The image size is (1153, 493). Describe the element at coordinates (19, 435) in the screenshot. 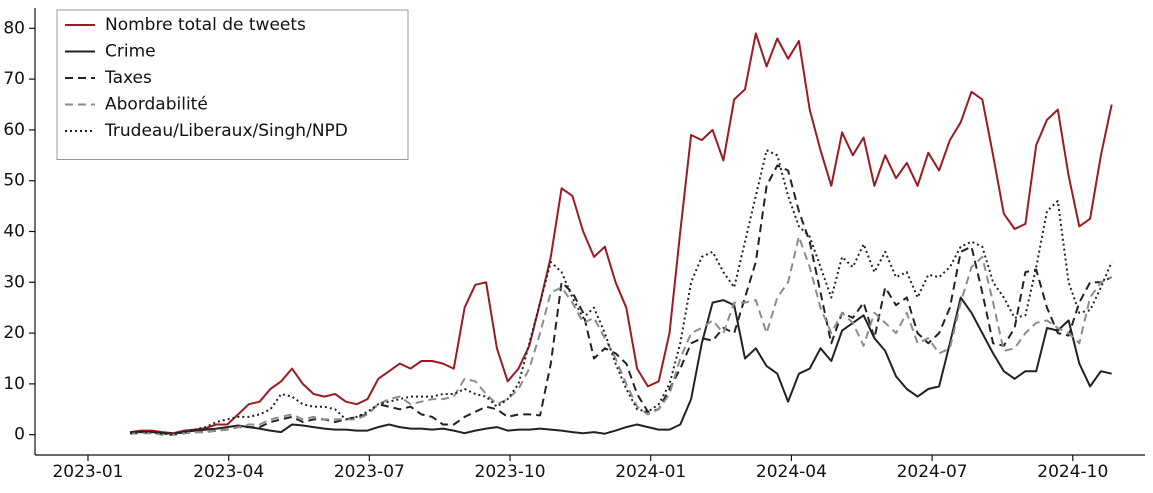

I see `y-tick-label: 0` at that location.